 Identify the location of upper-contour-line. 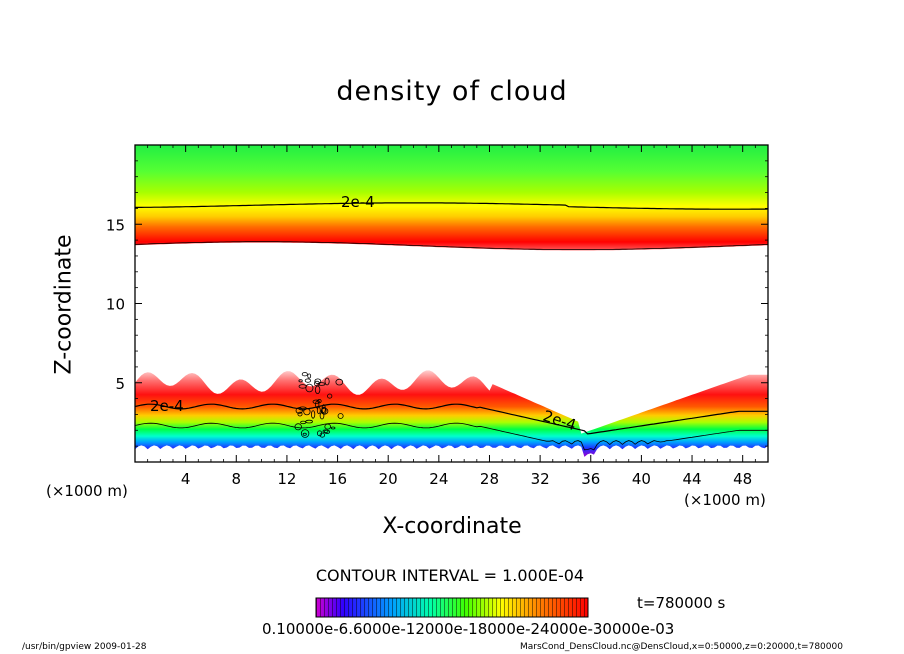
(451, 206).